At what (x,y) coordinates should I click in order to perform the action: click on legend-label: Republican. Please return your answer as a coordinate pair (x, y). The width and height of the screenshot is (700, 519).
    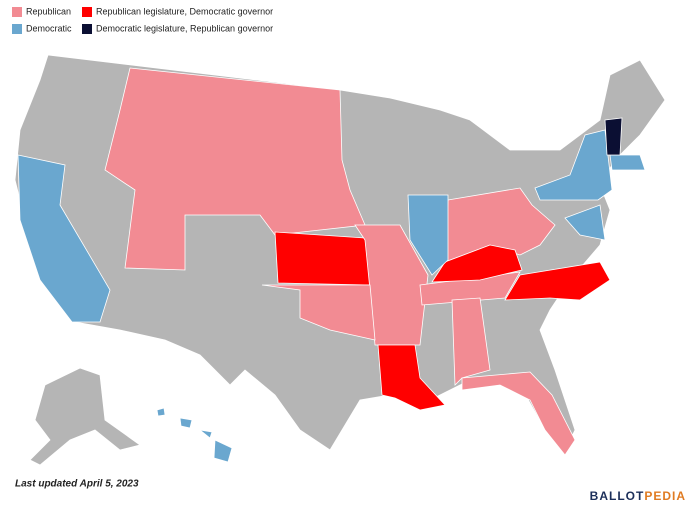
    Looking at the image, I should click on (48, 11).